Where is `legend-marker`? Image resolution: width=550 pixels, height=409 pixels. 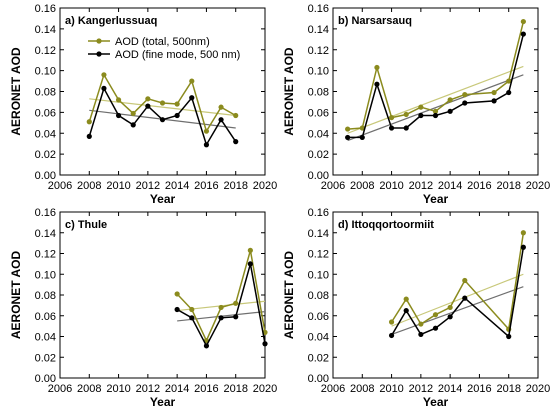
legend-marker is located at coordinates (99, 41).